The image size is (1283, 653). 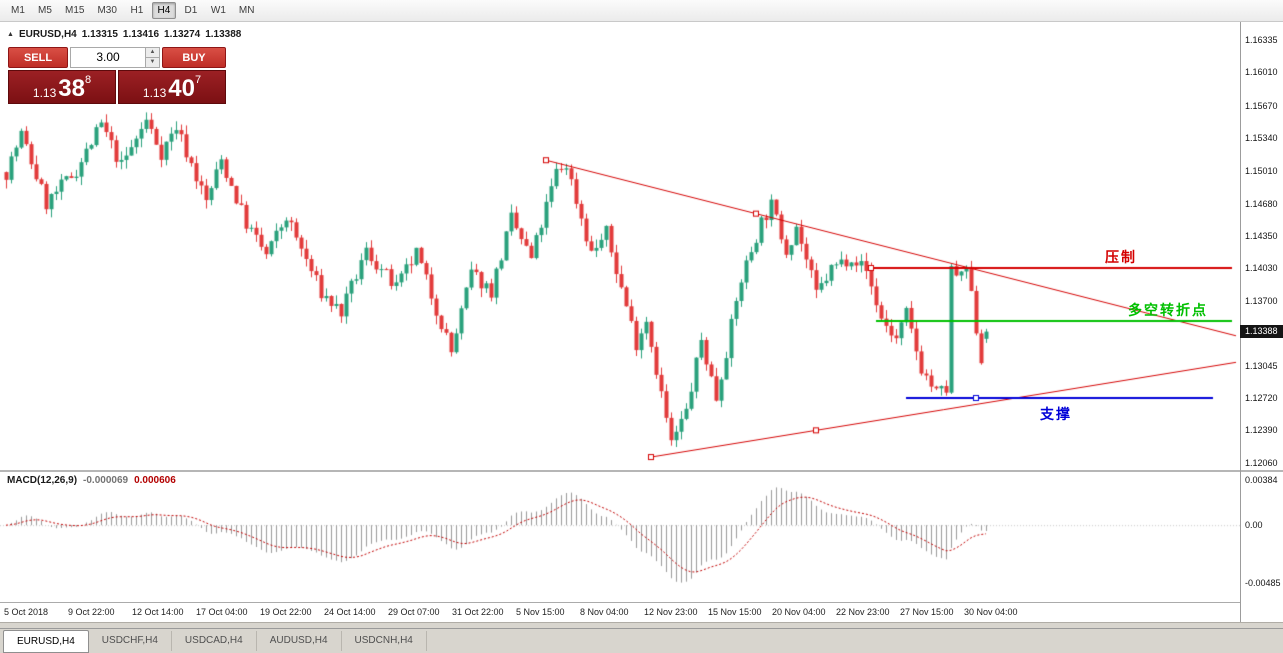 What do you see at coordinates (1261, 331) in the screenshot?
I see `current-price-tag: 1.13388` at bounding box center [1261, 331].